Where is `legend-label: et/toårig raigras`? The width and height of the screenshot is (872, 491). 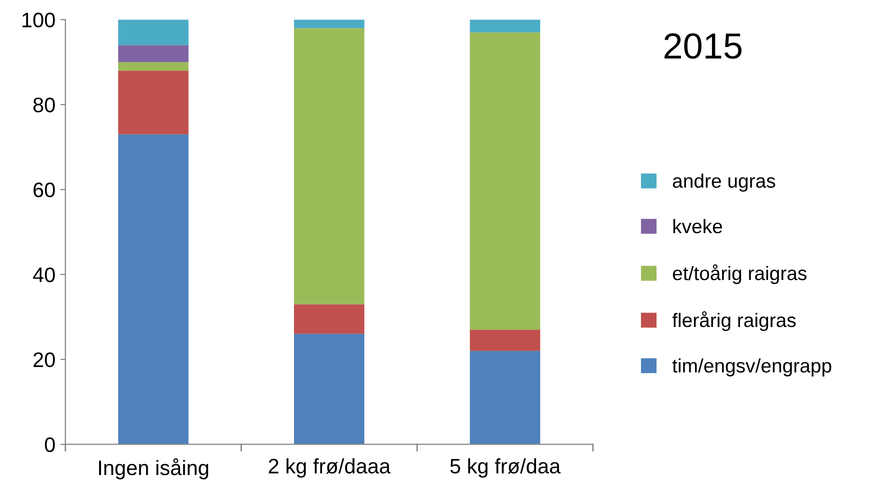 legend-label: et/toårig raigras is located at coordinates (739, 274).